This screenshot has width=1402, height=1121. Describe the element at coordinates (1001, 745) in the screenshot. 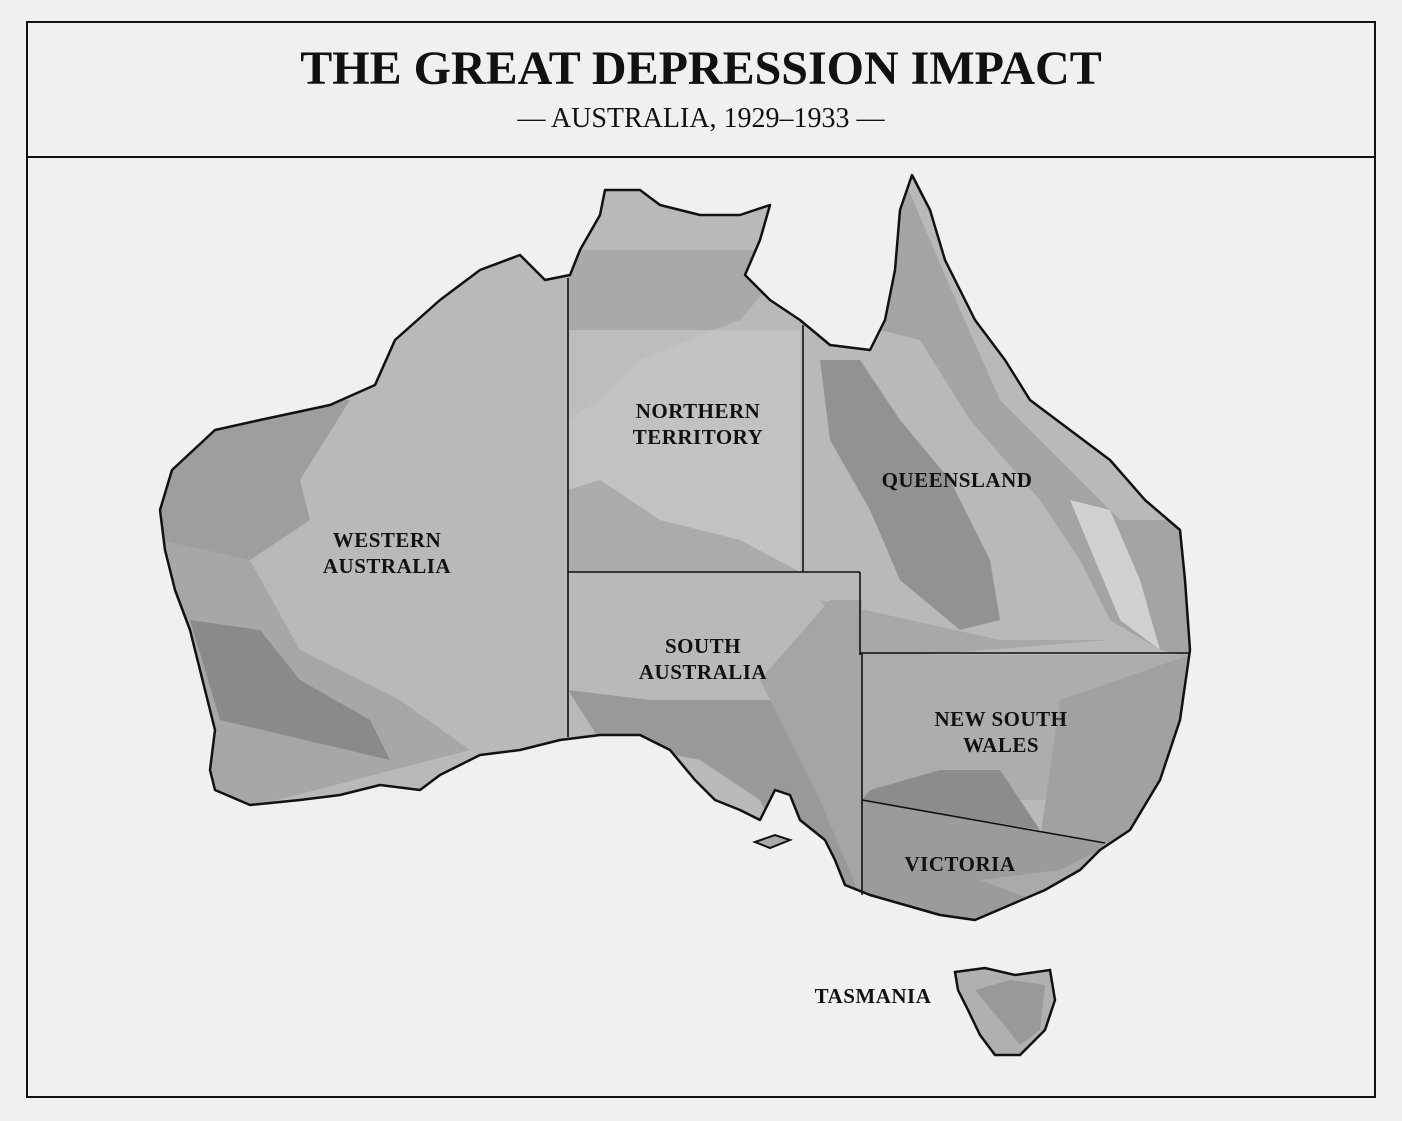

I see `region-label: WALES` at that location.